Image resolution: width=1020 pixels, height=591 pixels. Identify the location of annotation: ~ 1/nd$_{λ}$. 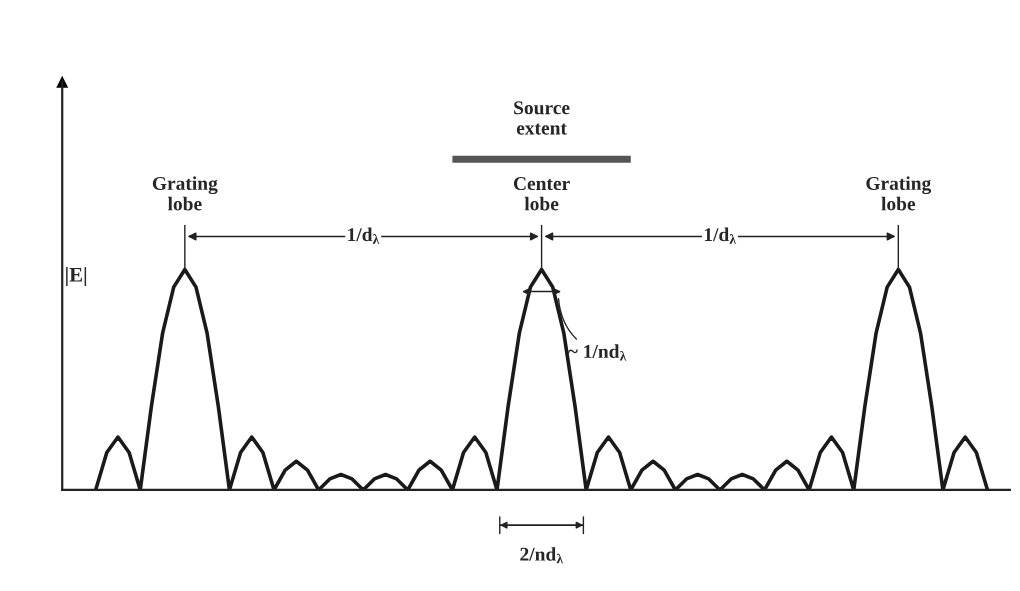
(597, 352).